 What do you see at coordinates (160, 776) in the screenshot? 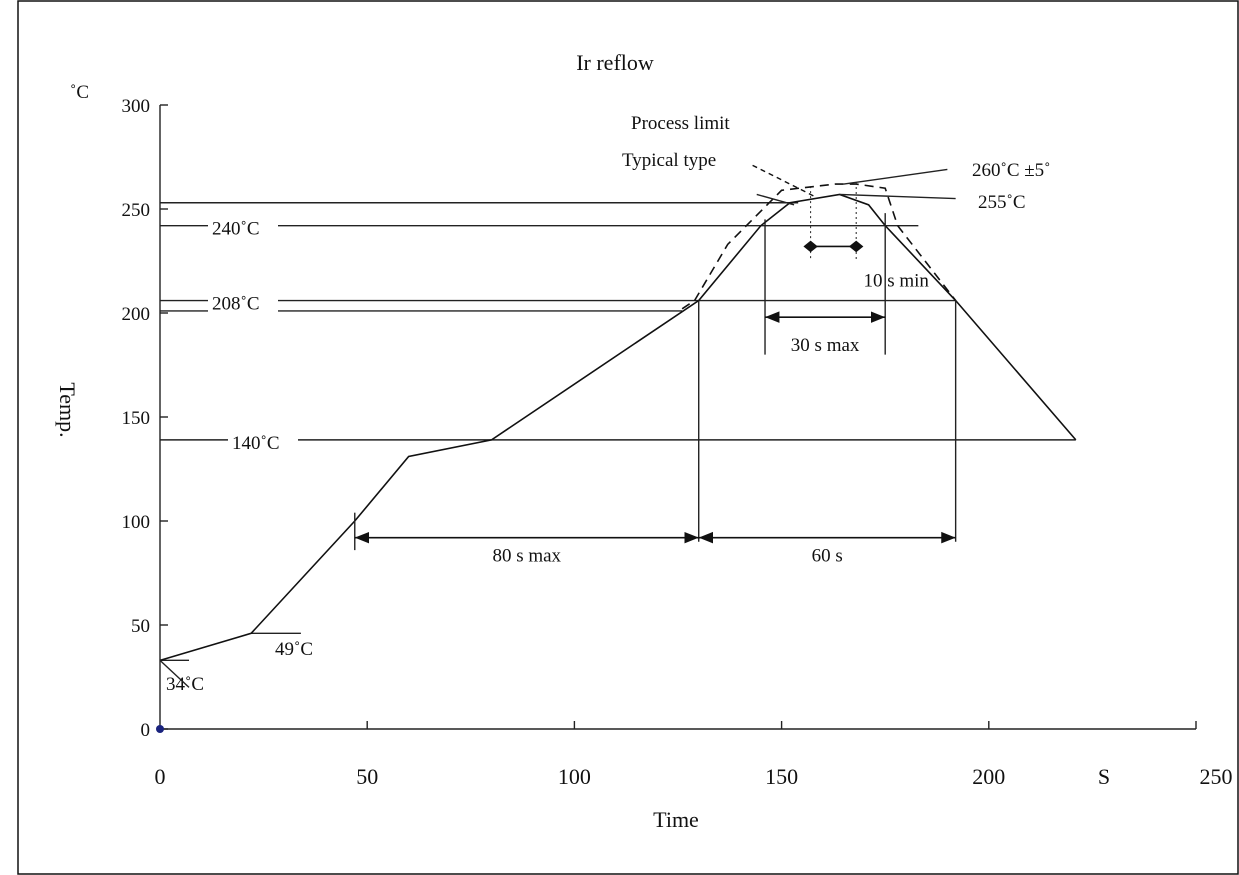
I see `x-tick-label: 0` at bounding box center [160, 776].